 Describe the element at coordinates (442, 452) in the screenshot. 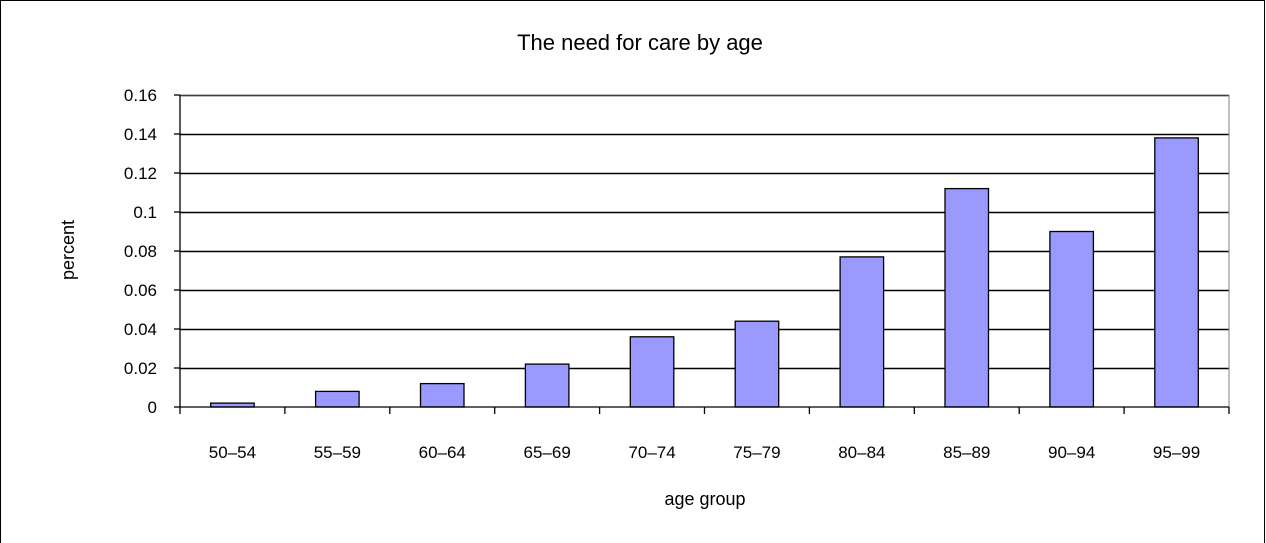

I see `x-tick-label: 60–64` at that location.